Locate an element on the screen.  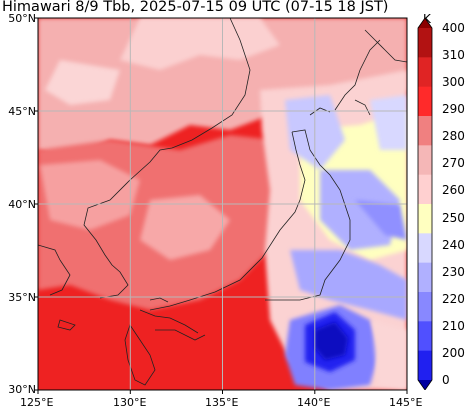
colorbar-extend-max is located at coordinates (425, 23).